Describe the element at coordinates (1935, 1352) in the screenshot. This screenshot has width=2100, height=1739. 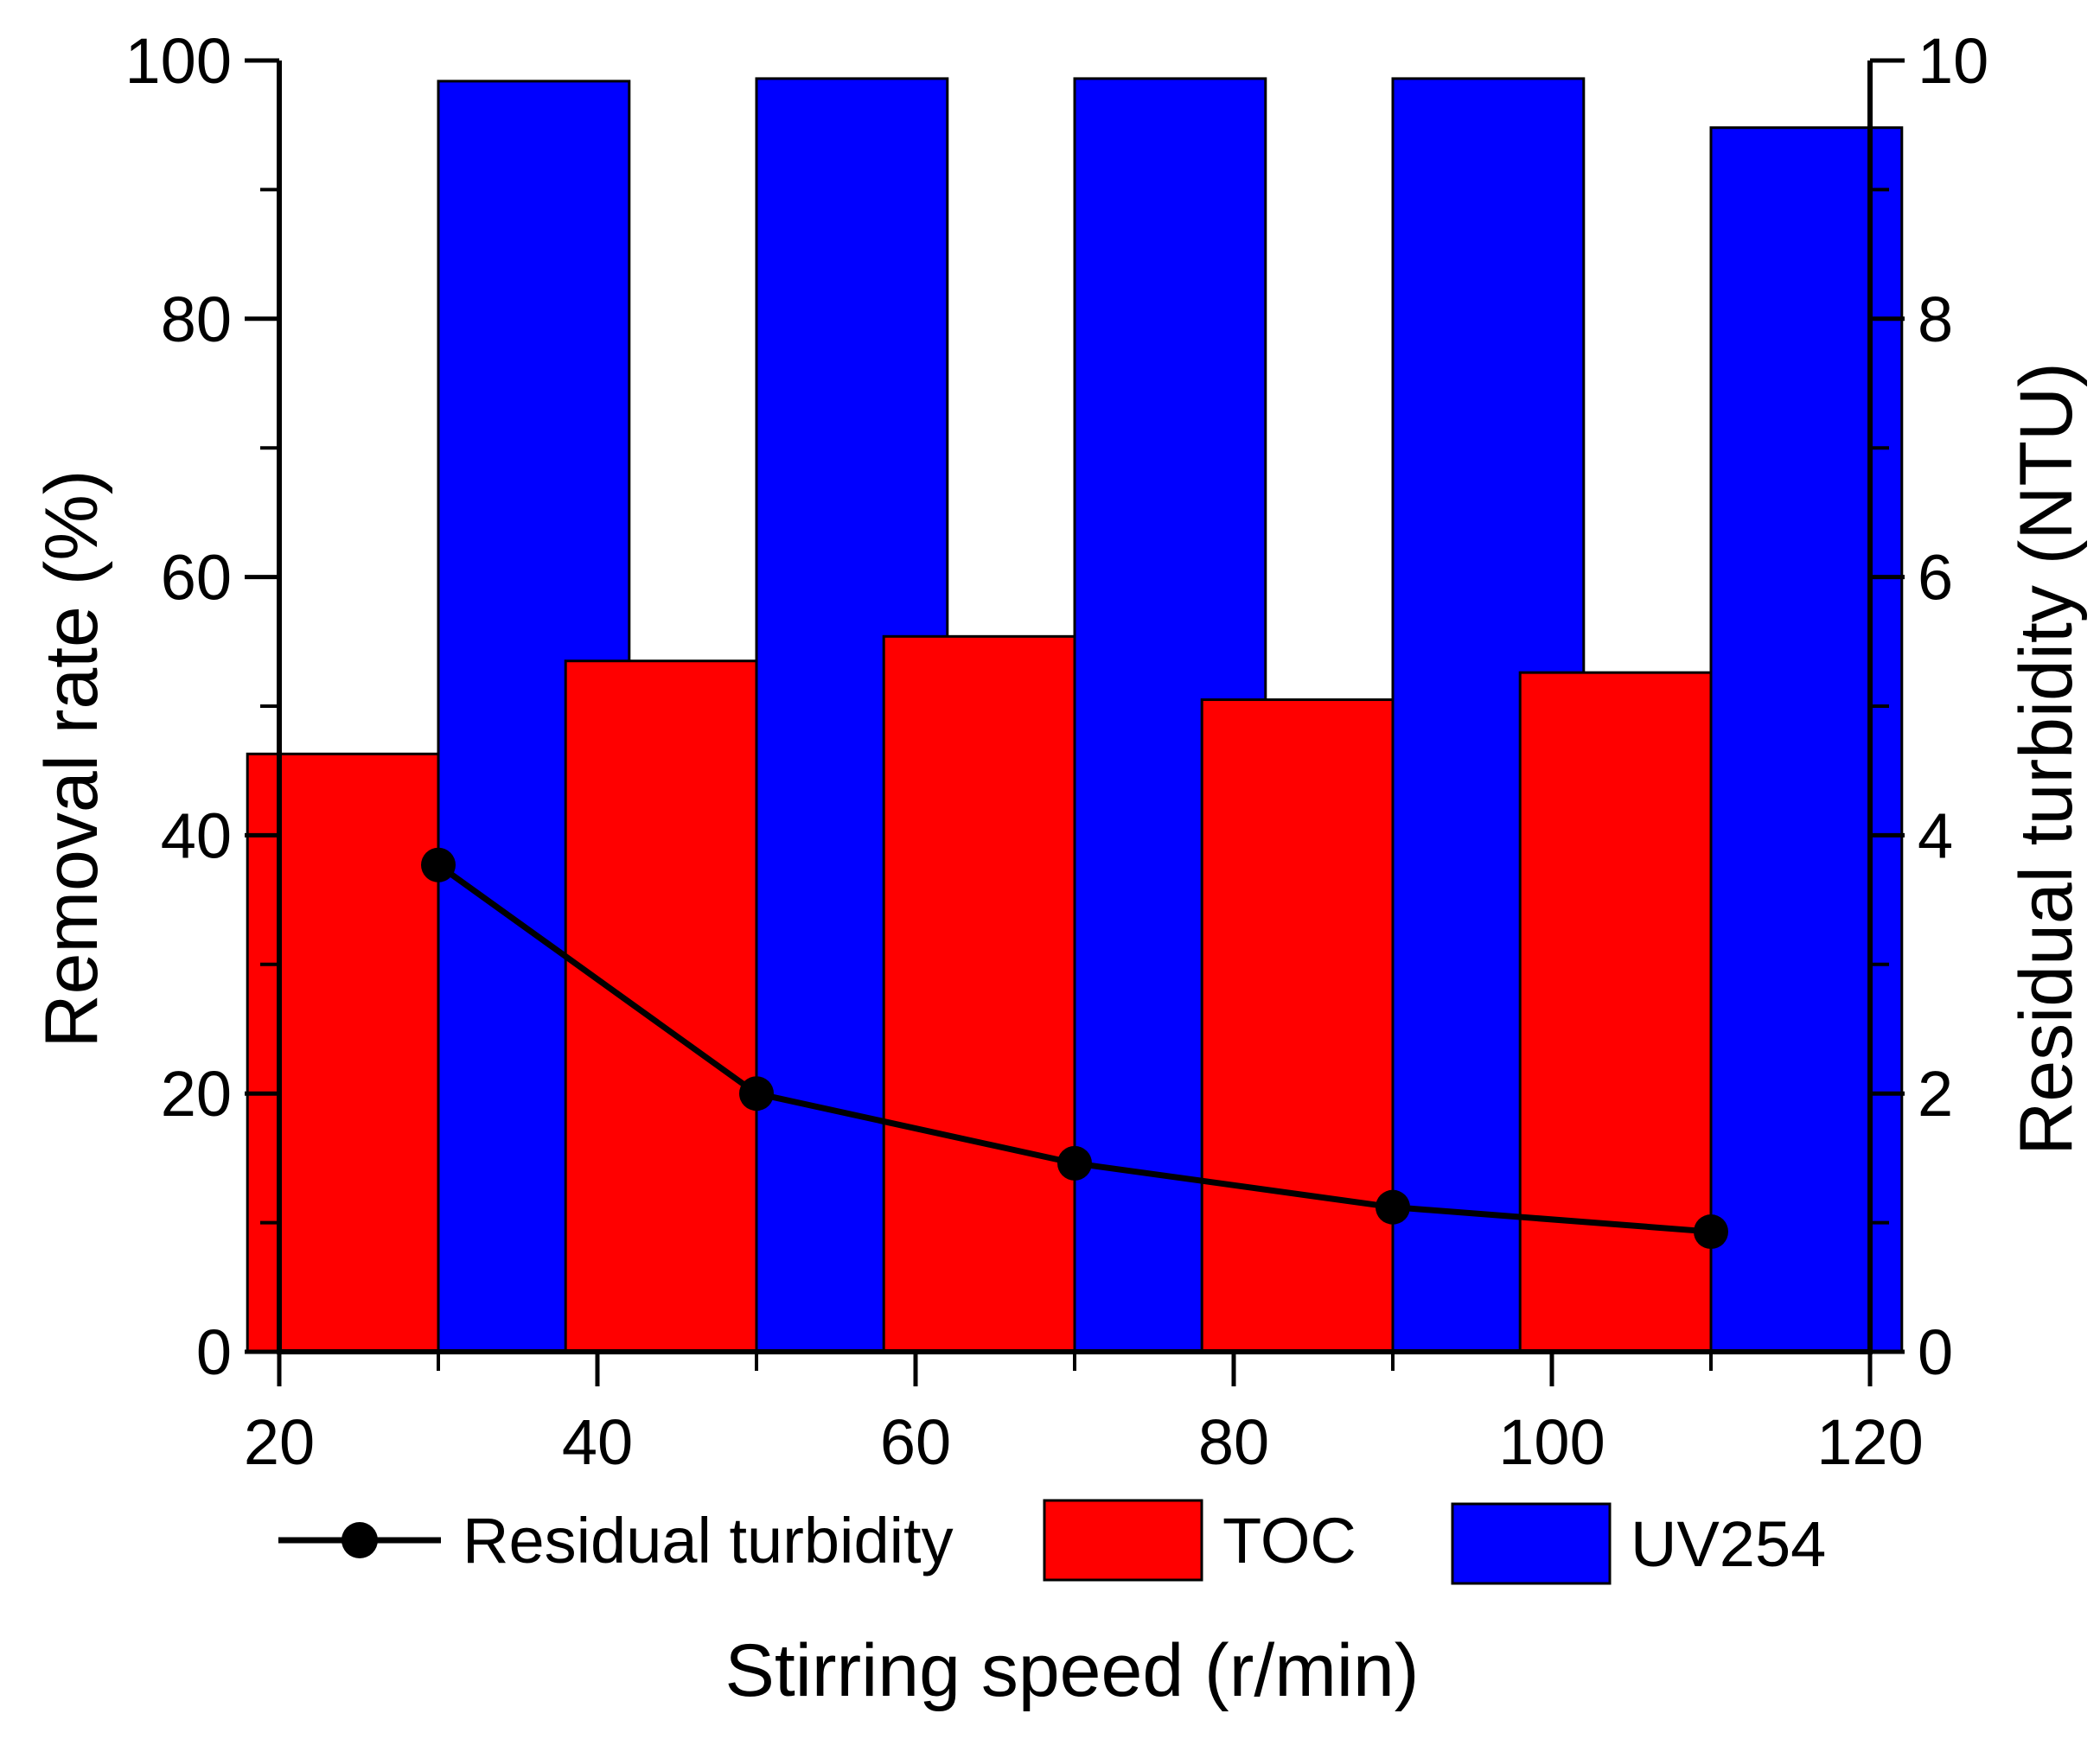
I see `y2-tick-label: 0` at that location.